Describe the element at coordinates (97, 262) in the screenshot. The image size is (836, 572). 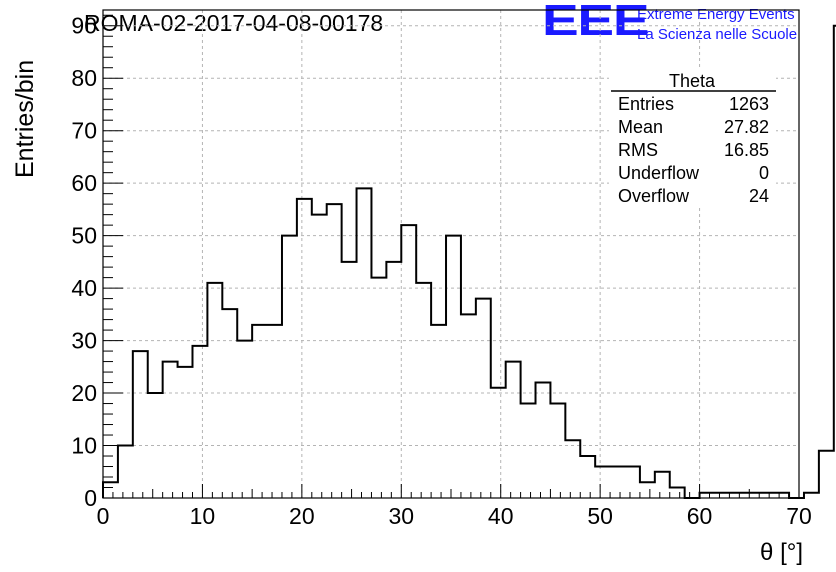
I see `y-axis: 0 10 20 30 40 50 60 70 80 90` at that location.